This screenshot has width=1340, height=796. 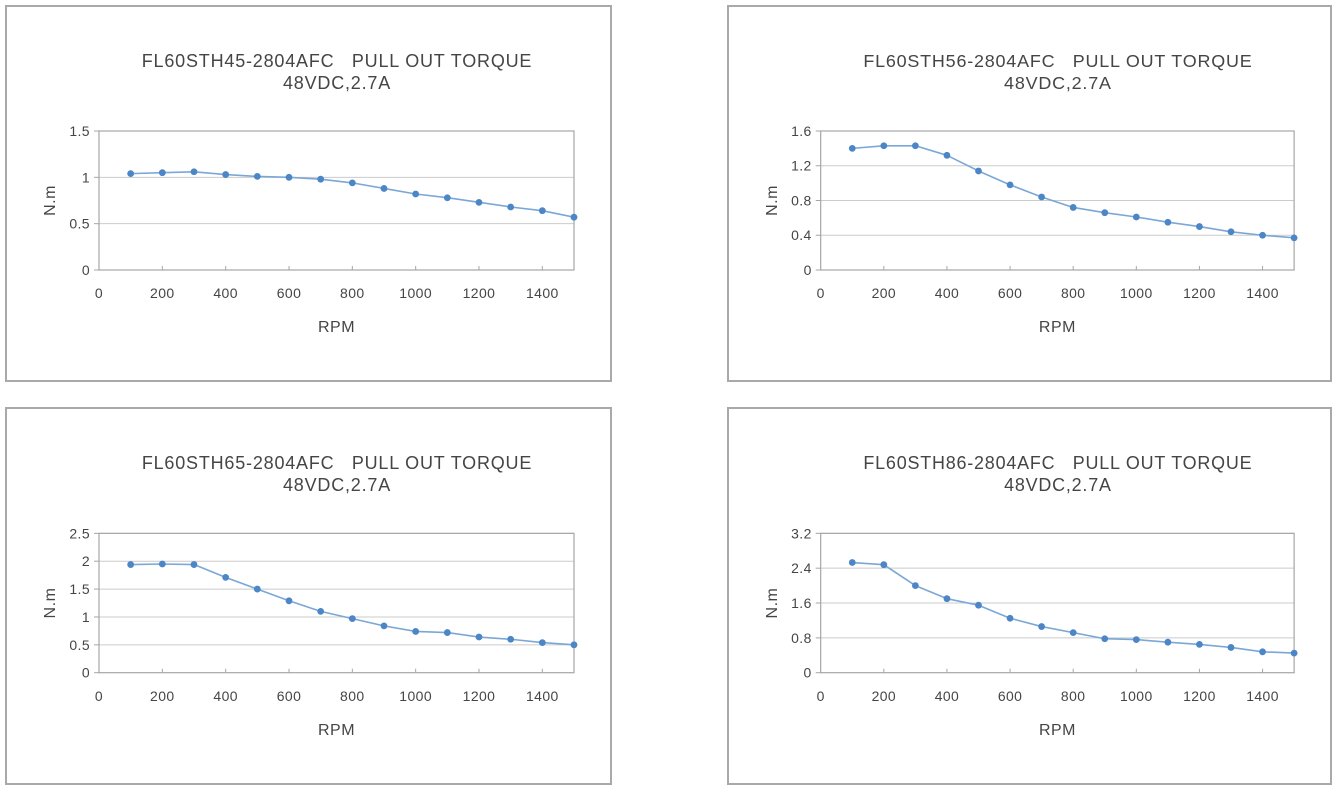 What do you see at coordinates (947, 696) in the screenshot?
I see `x-tick-label: 400` at bounding box center [947, 696].